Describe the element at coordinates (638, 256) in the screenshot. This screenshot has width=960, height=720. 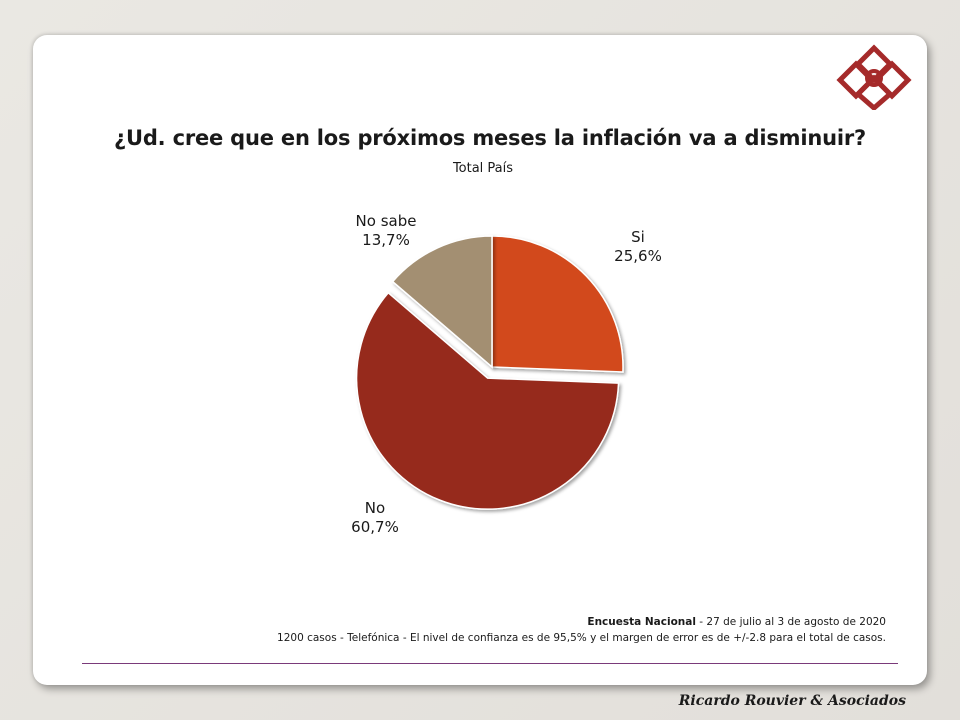
I see `slice-value: 25,6%` at that location.